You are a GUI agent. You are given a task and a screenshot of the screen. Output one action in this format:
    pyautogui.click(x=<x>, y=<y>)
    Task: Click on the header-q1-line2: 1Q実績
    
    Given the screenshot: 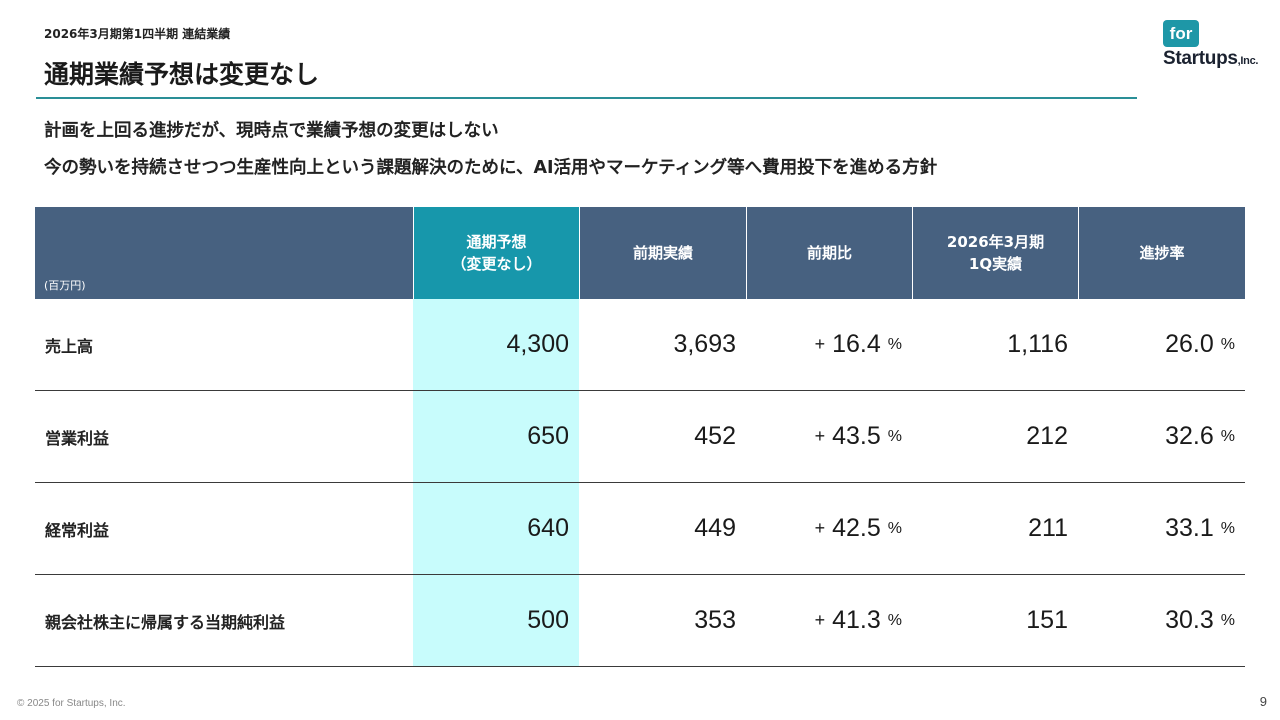 What is the action you would take?
    pyautogui.click(x=995, y=264)
    